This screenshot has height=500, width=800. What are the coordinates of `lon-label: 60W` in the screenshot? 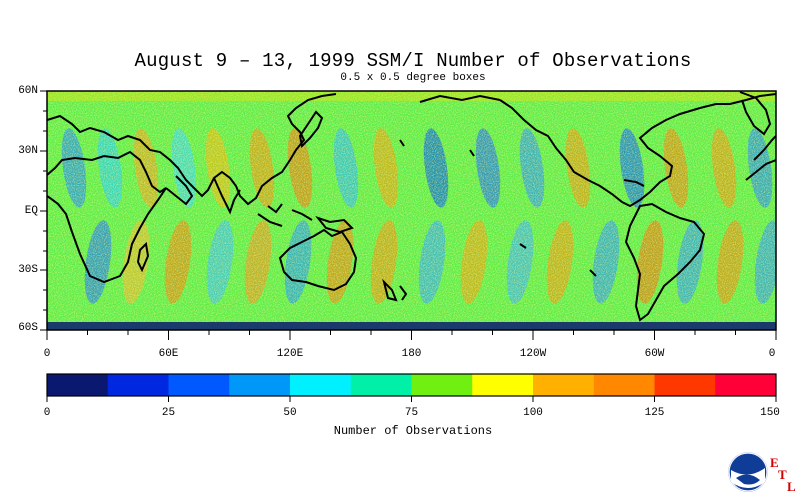 It's located at (654, 354).